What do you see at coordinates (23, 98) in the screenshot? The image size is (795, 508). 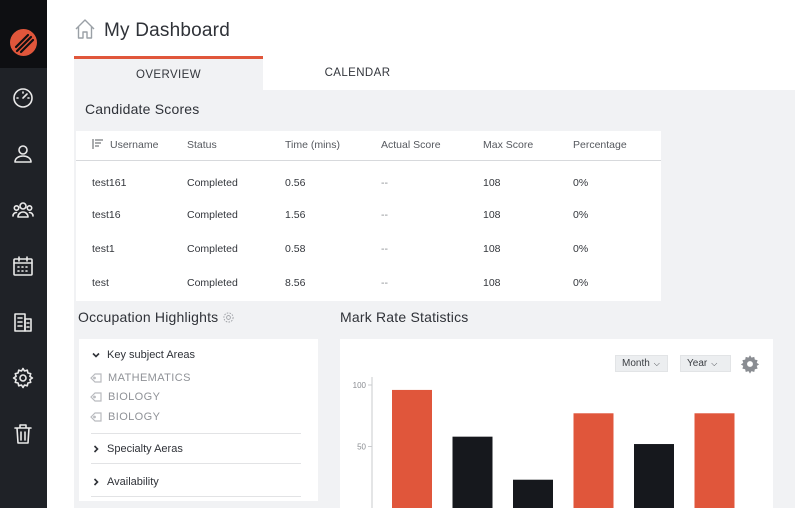 I see `speedometer-icon` at bounding box center [23, 98].